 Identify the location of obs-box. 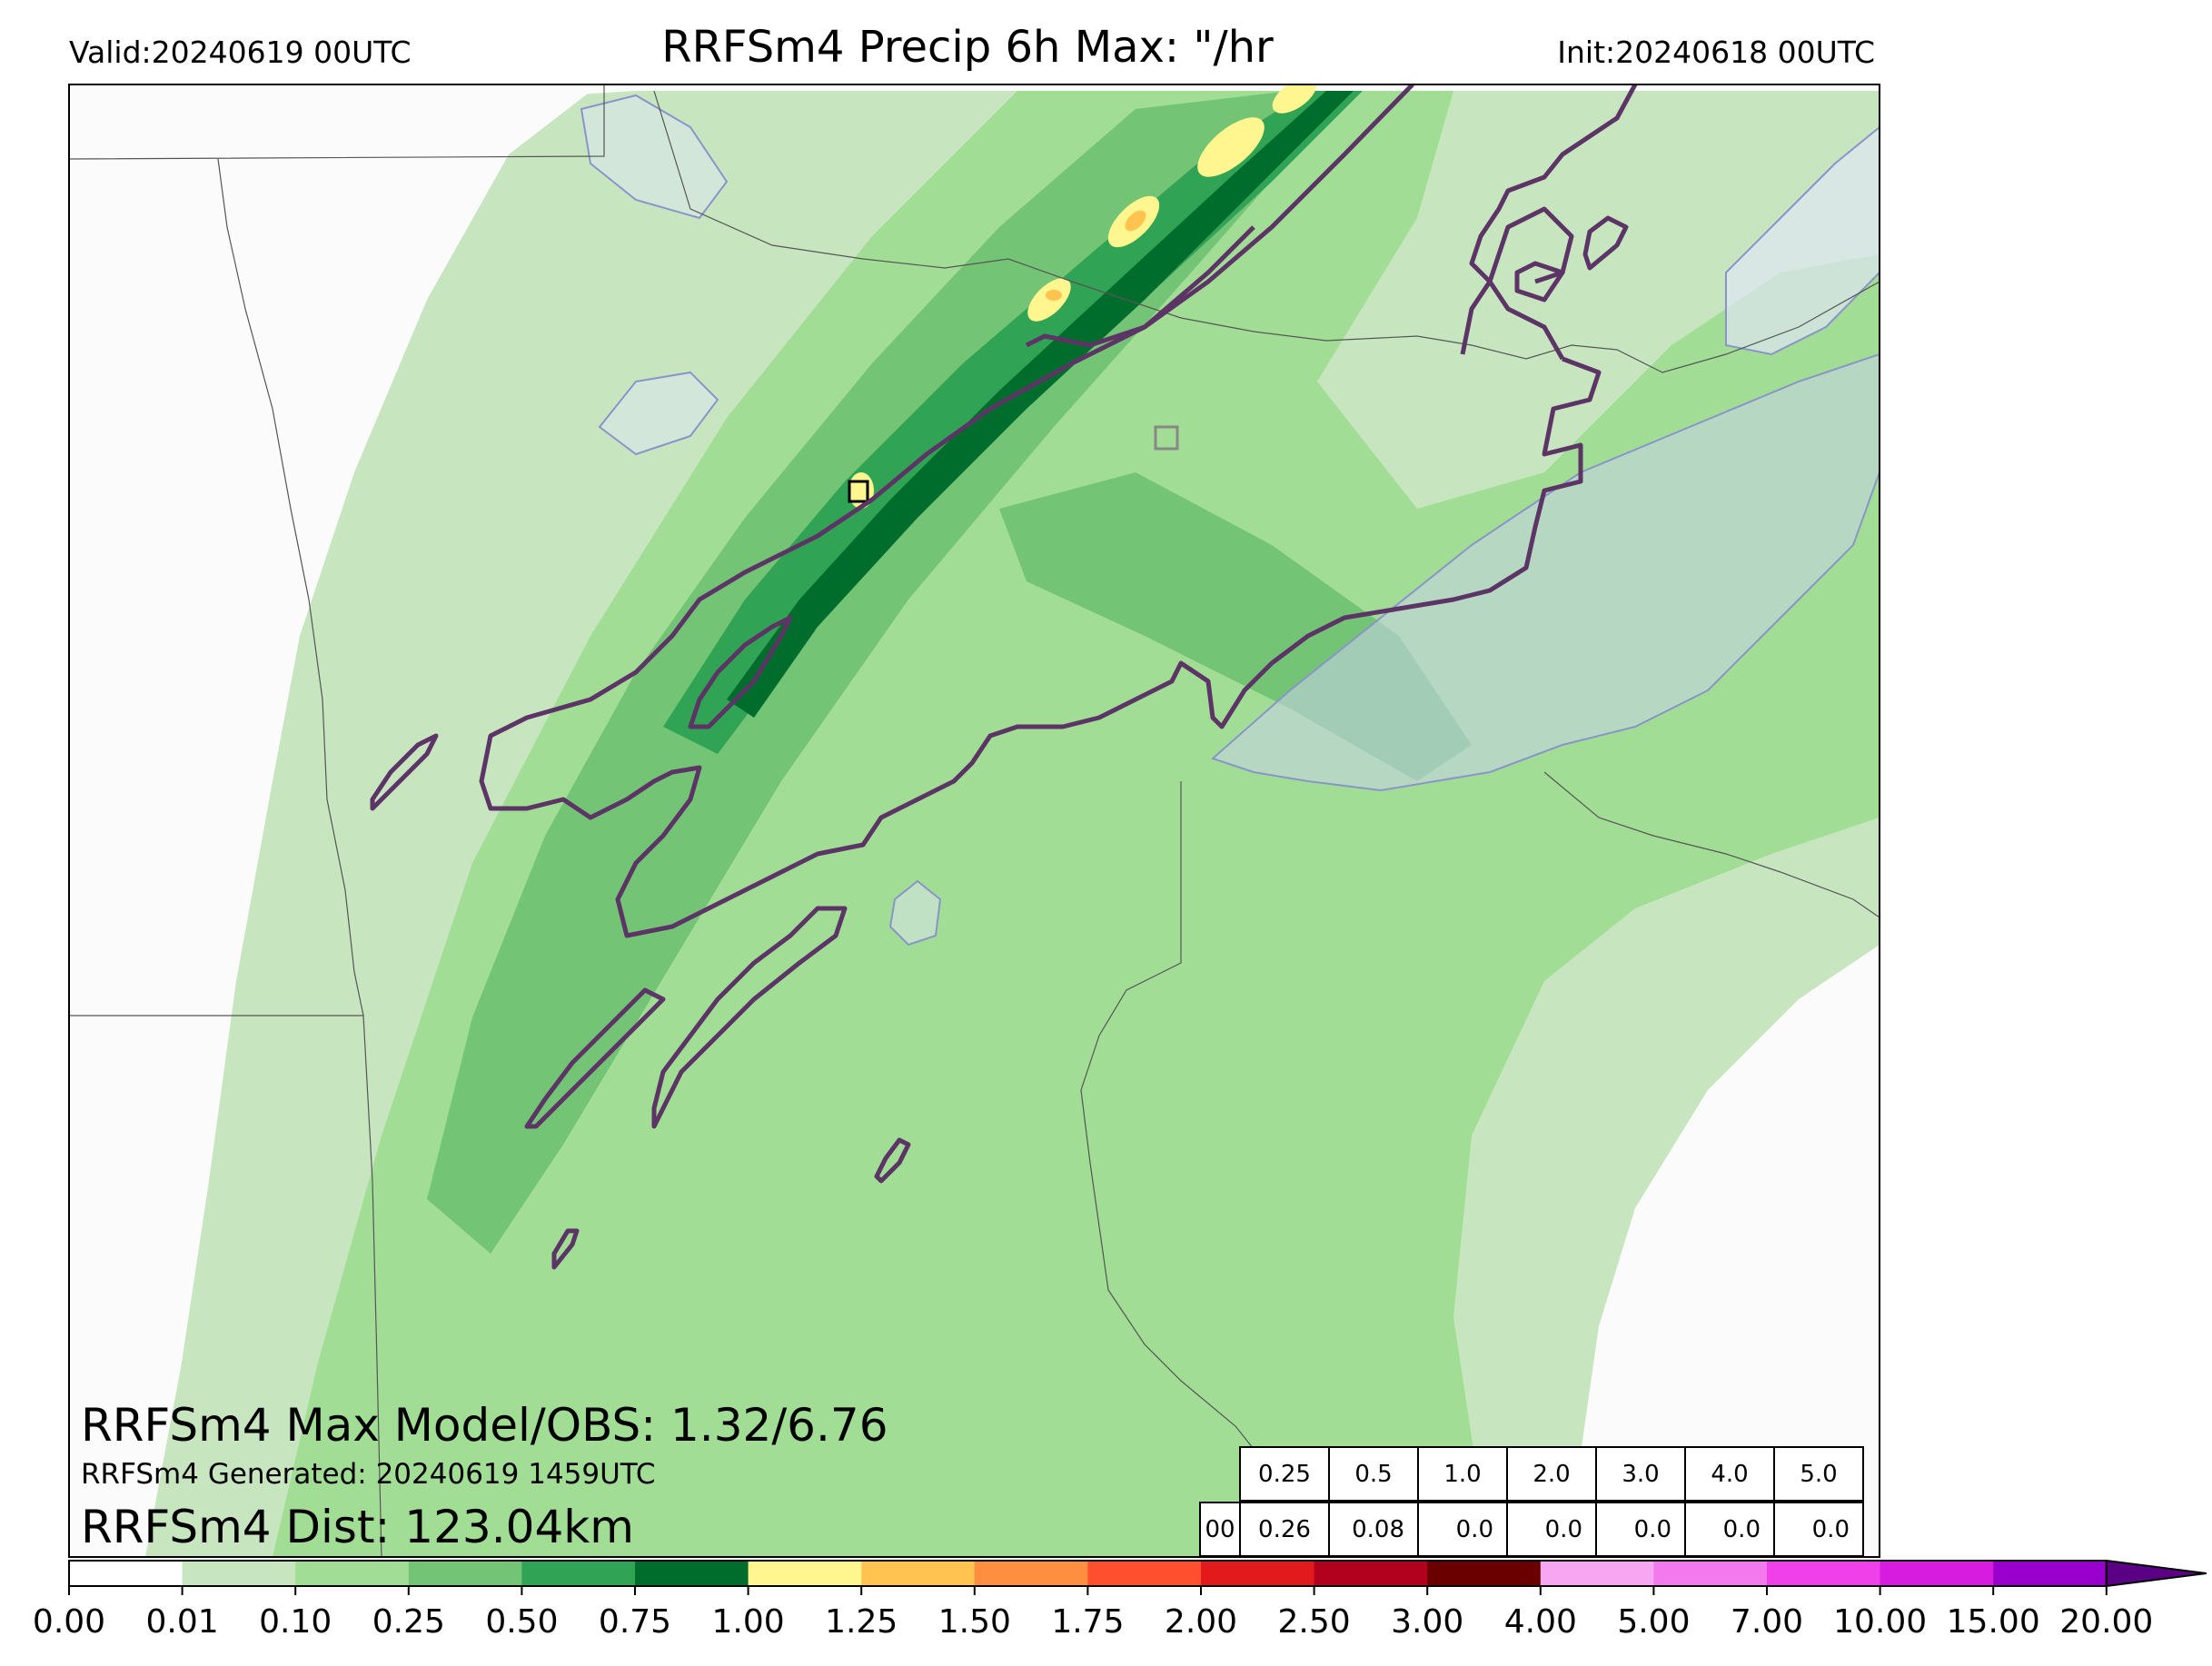
(1166, 438).